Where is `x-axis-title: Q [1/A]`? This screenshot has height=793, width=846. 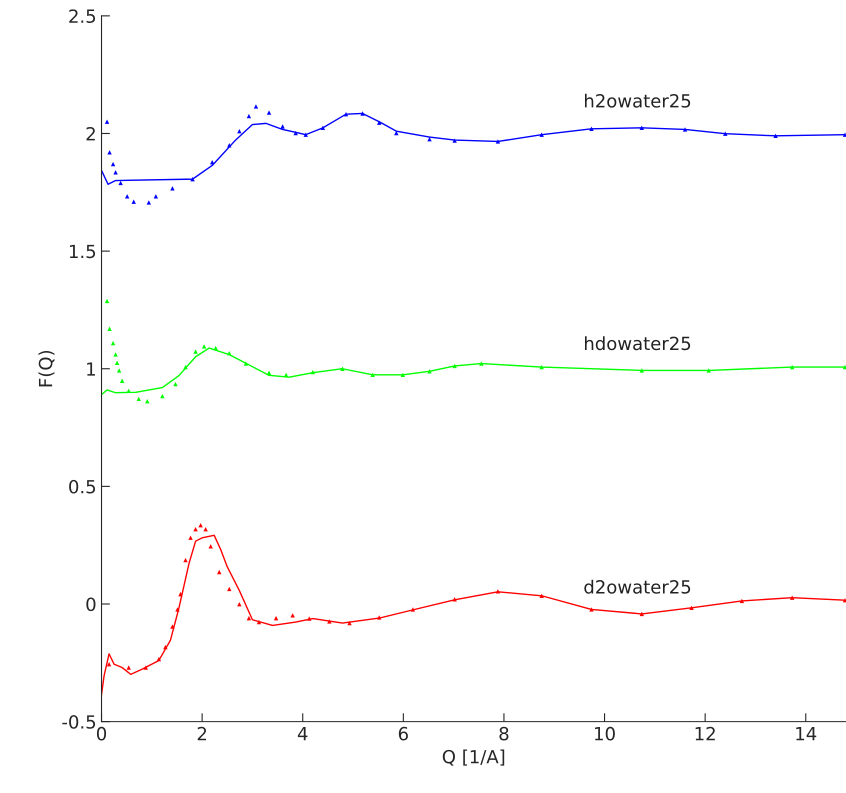 x-axis-title: Q [1/A] is located at coordinates (473, 758).